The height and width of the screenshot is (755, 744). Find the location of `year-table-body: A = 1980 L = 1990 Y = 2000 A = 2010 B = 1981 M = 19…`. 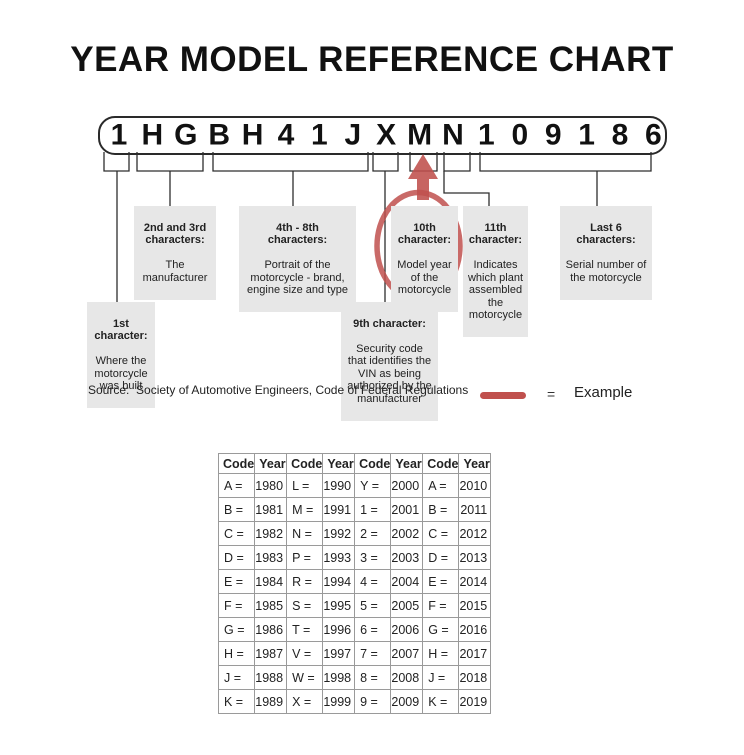

year-table-body: A = 1980 L = 1990 Y = 2000 A = 2010 B = 1981 M = 19… is located at coordinates (354, 593).